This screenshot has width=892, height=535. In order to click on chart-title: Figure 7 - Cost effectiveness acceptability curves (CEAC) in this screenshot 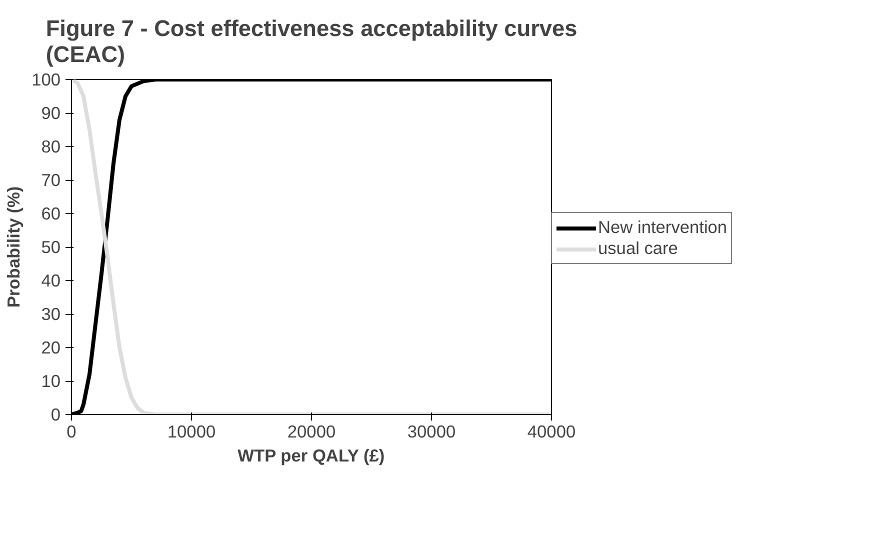, I will do `click(312, 41)`.